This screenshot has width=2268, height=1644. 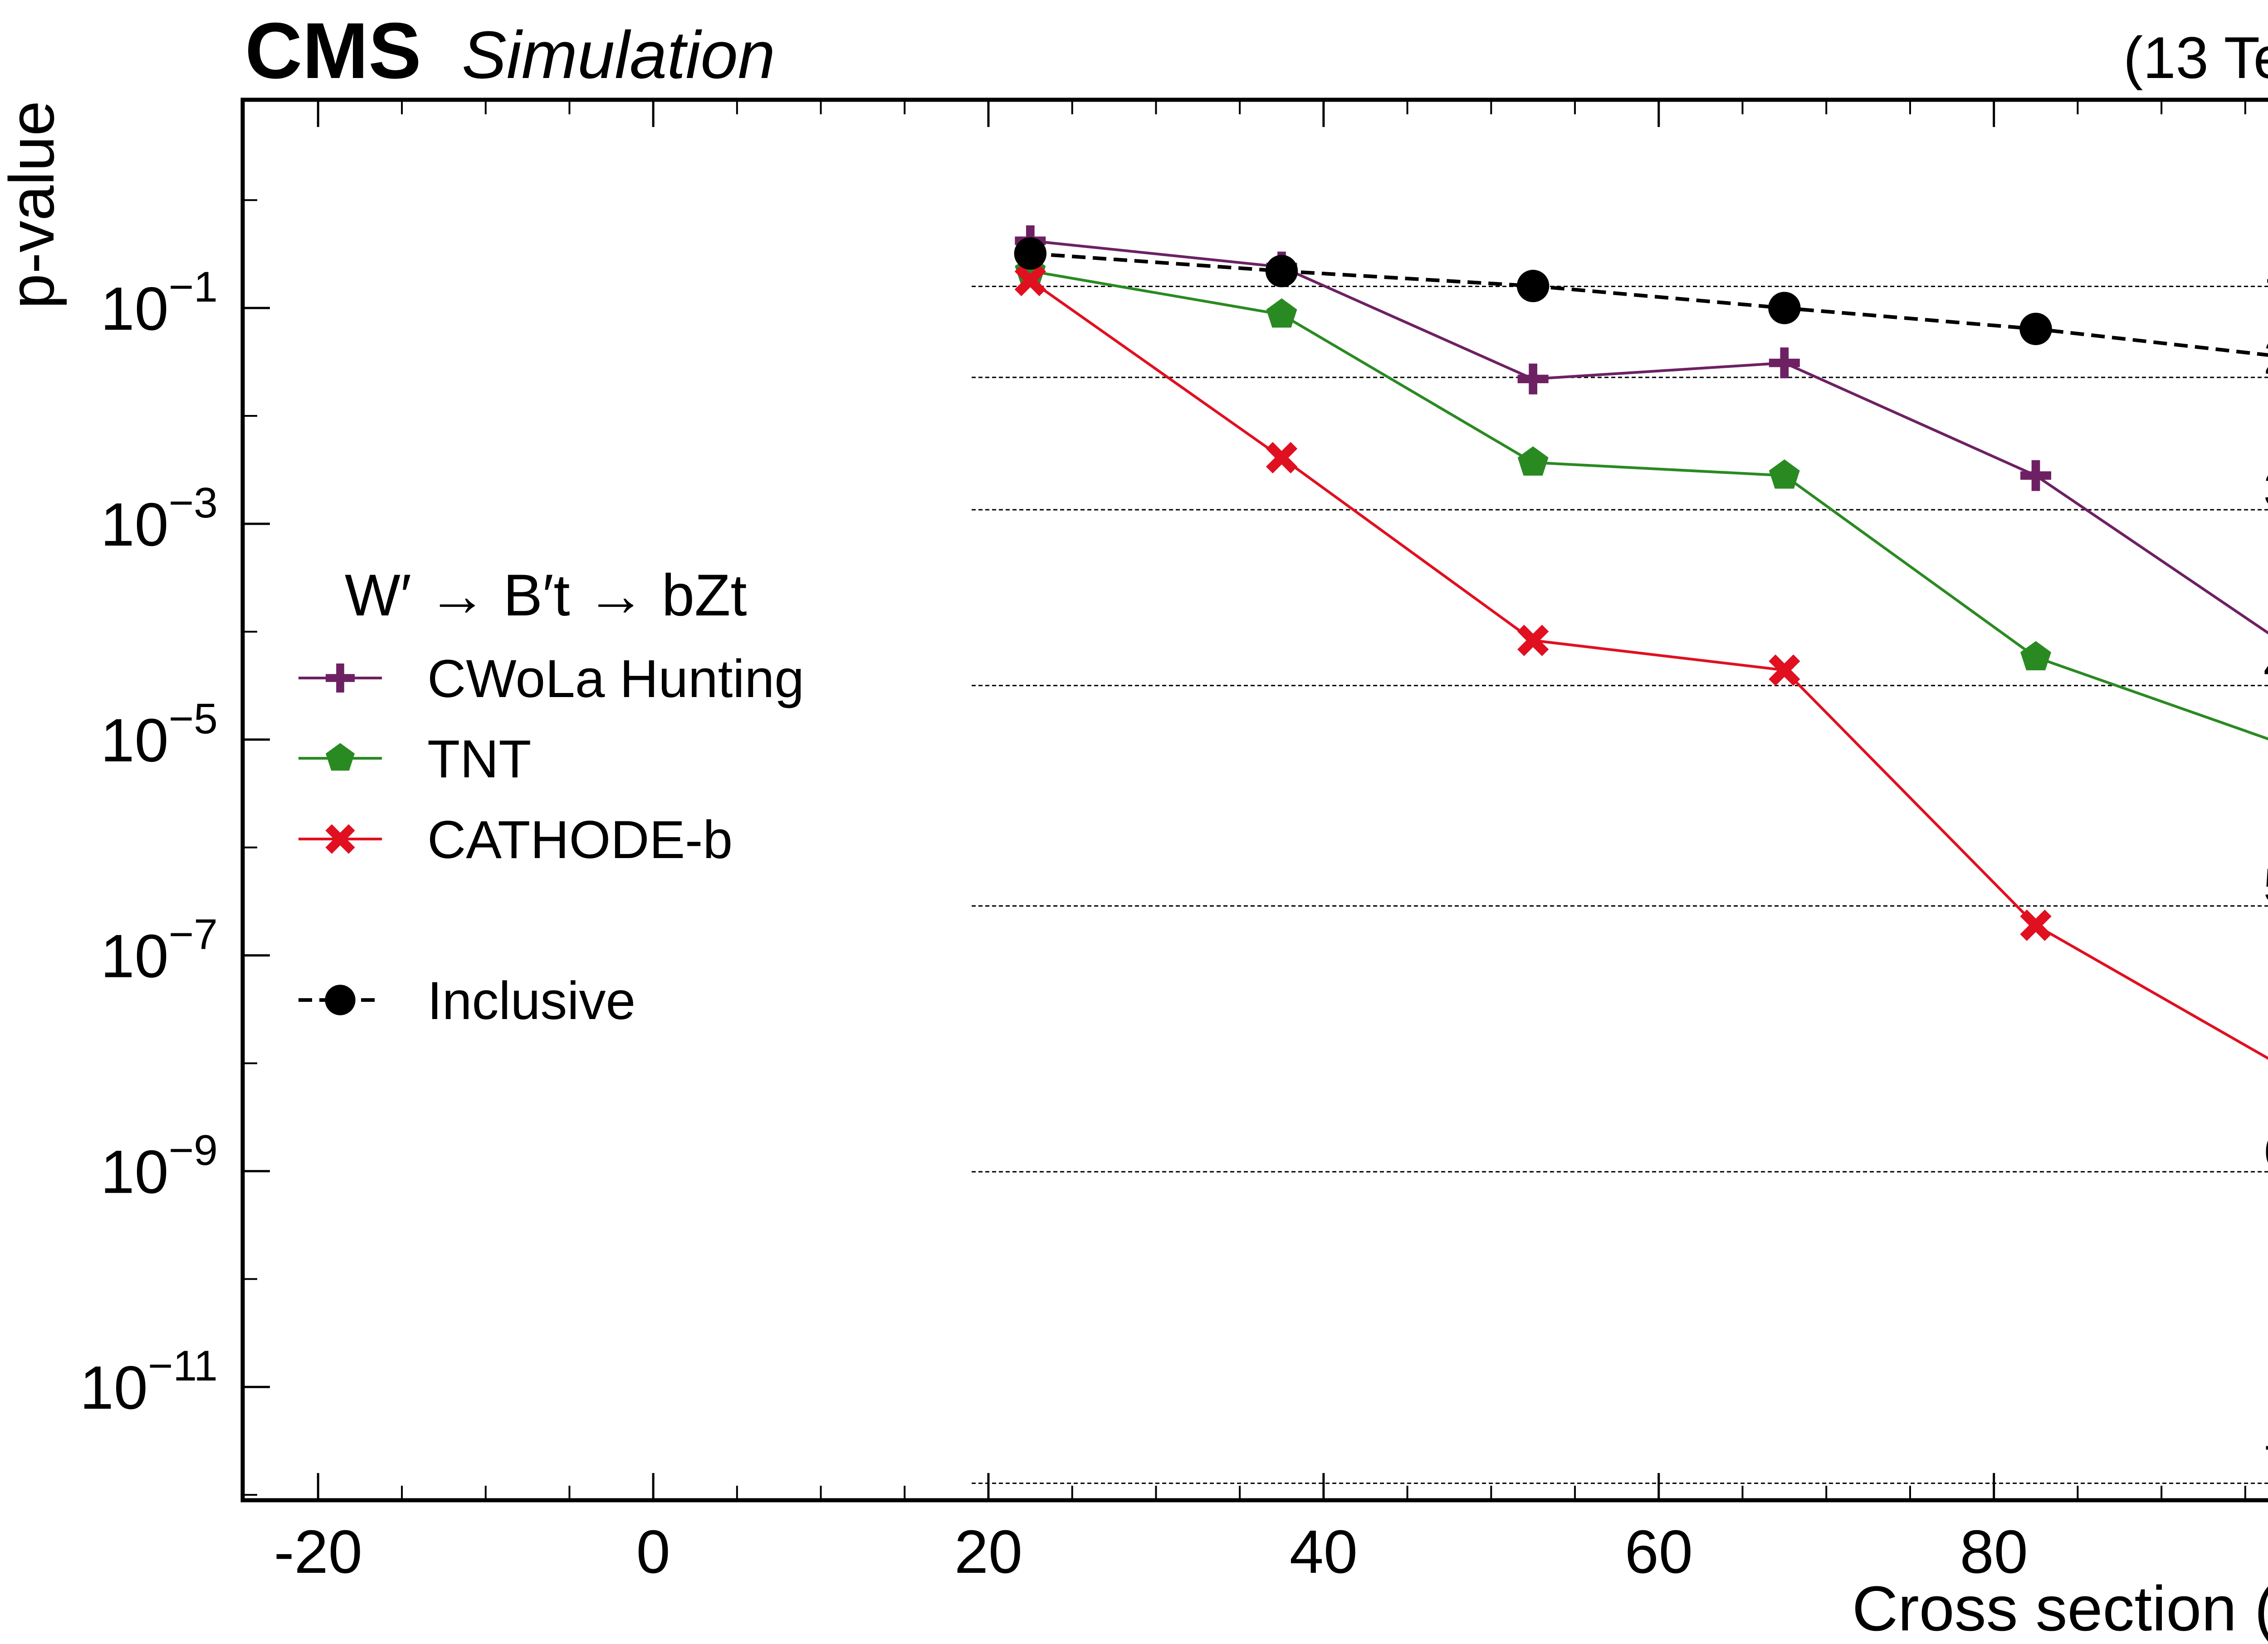 I want to click on x-tick-label: 40, so click(x=1324, y=1551).